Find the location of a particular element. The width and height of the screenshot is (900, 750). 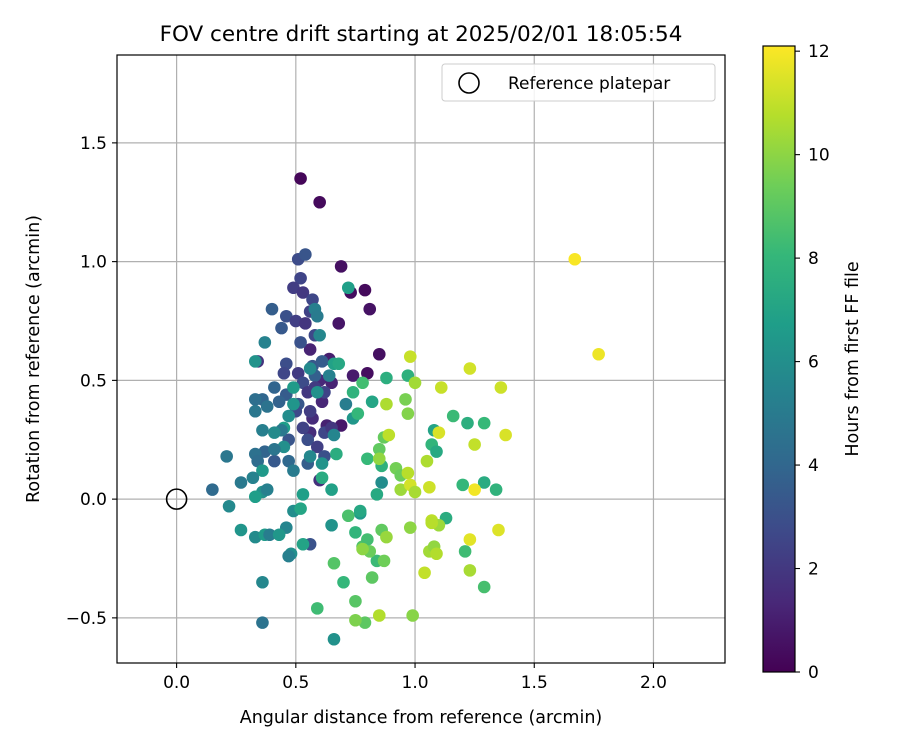

x-tick-label: 1.5 is located at coordinates (534, 683).